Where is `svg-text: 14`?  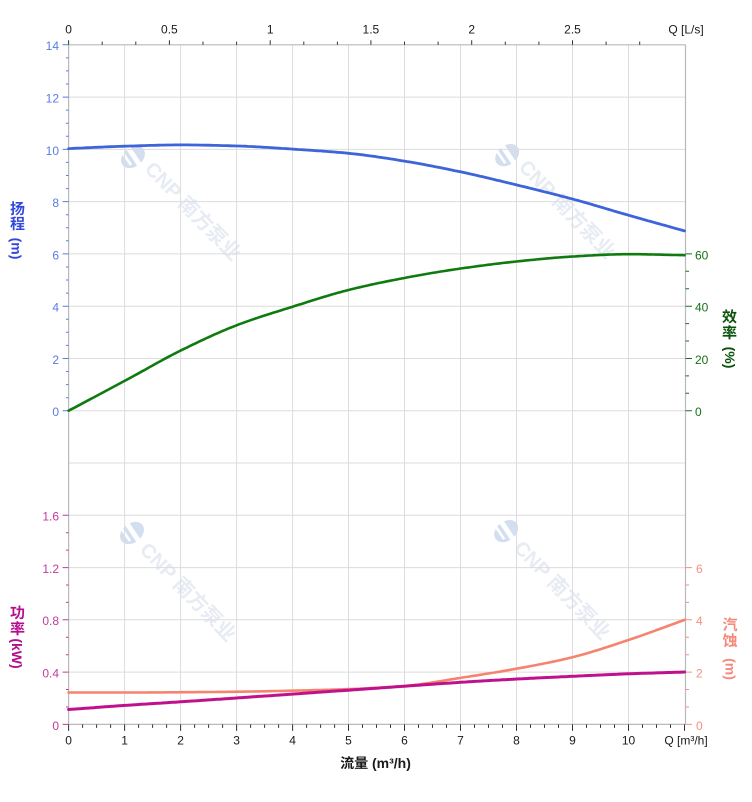
svg-text: 14 is located at coordinates (53, 46).